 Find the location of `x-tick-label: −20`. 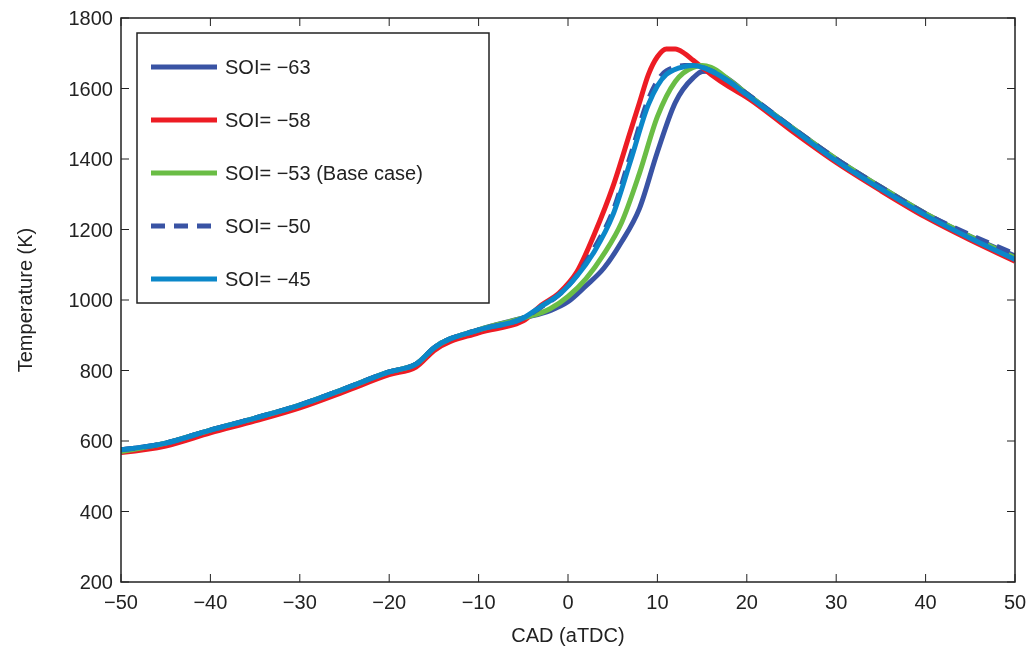

x-tick-label: −20 is located at coordinates (389, 602).